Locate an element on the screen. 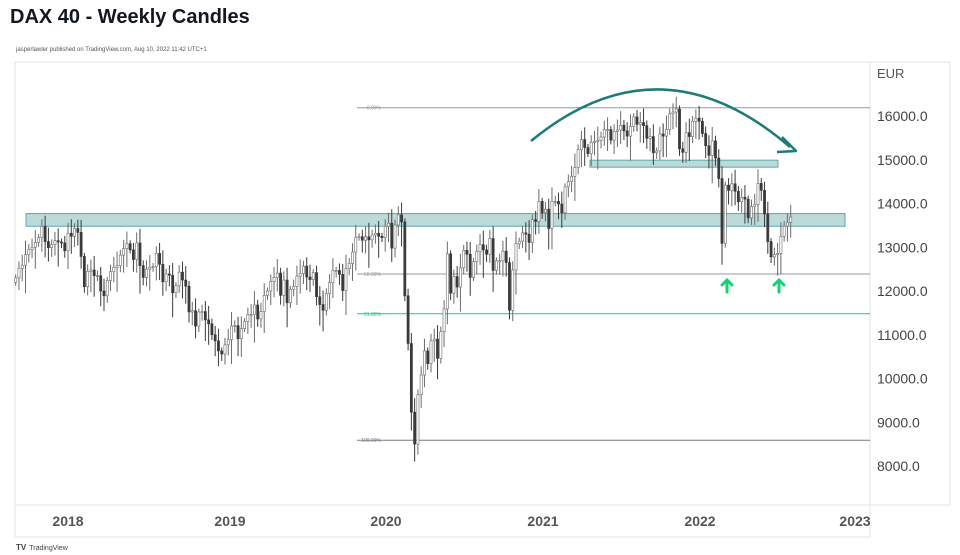 The width and height of the screenshot is (960, 555). price-tick-label: 8000.0 is located at coordinates (898, 466).